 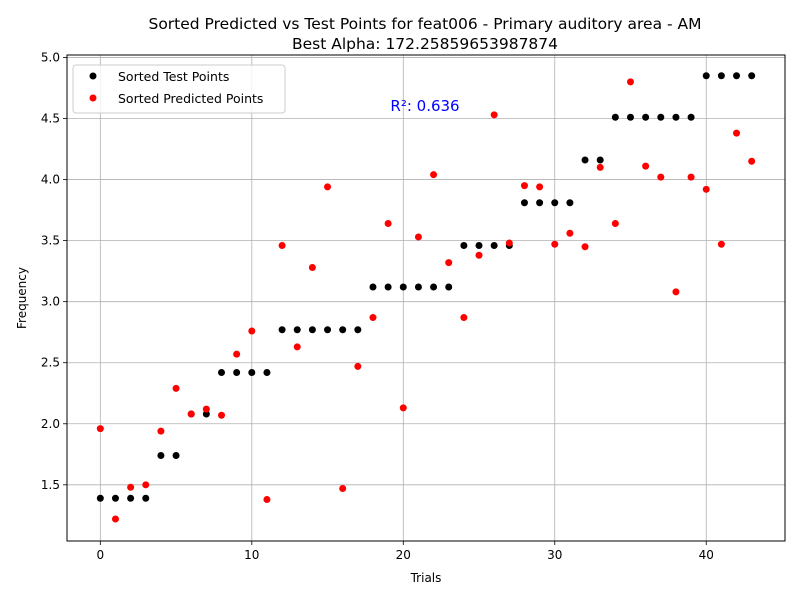 What do you see at coordinates (50, 302) in the screenshot?
I see `y-tick-label: 3.0` at bounding box center [50, 302].